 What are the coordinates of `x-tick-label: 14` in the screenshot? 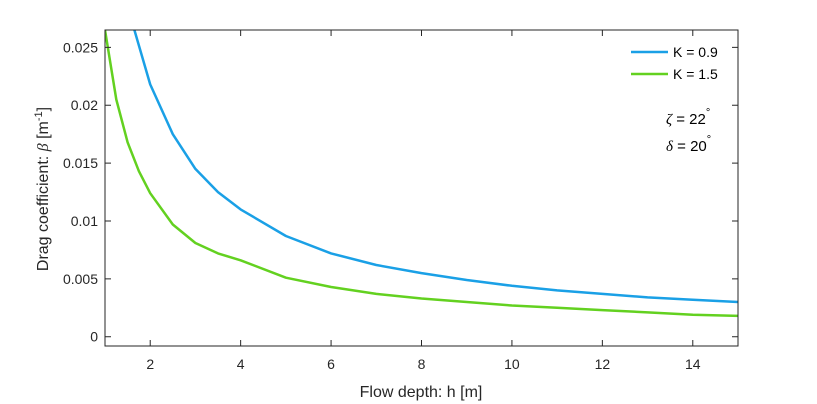 It's located at (693, 364).